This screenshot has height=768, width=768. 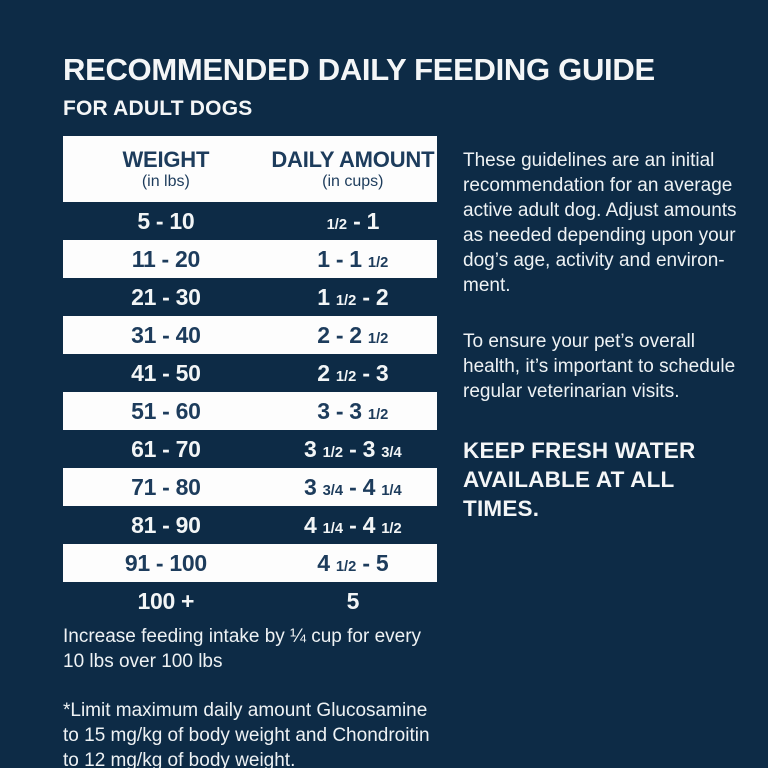 What do you see at coordinates (353, 159) in the screenshot?
I see `daily-amount-header-label: DAILY AMOUNT` at bounding box center [353, 159].